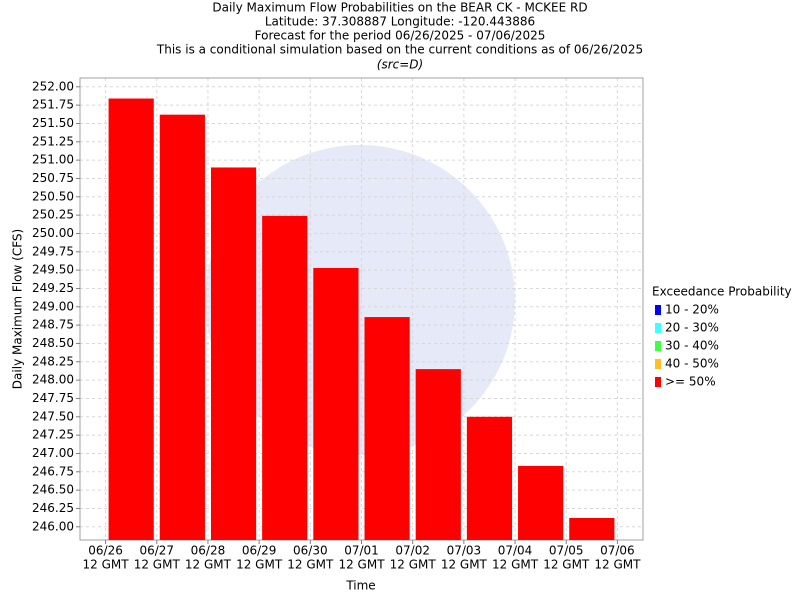  I want to click on y-tick-label: 248.50, so click(53, 343).